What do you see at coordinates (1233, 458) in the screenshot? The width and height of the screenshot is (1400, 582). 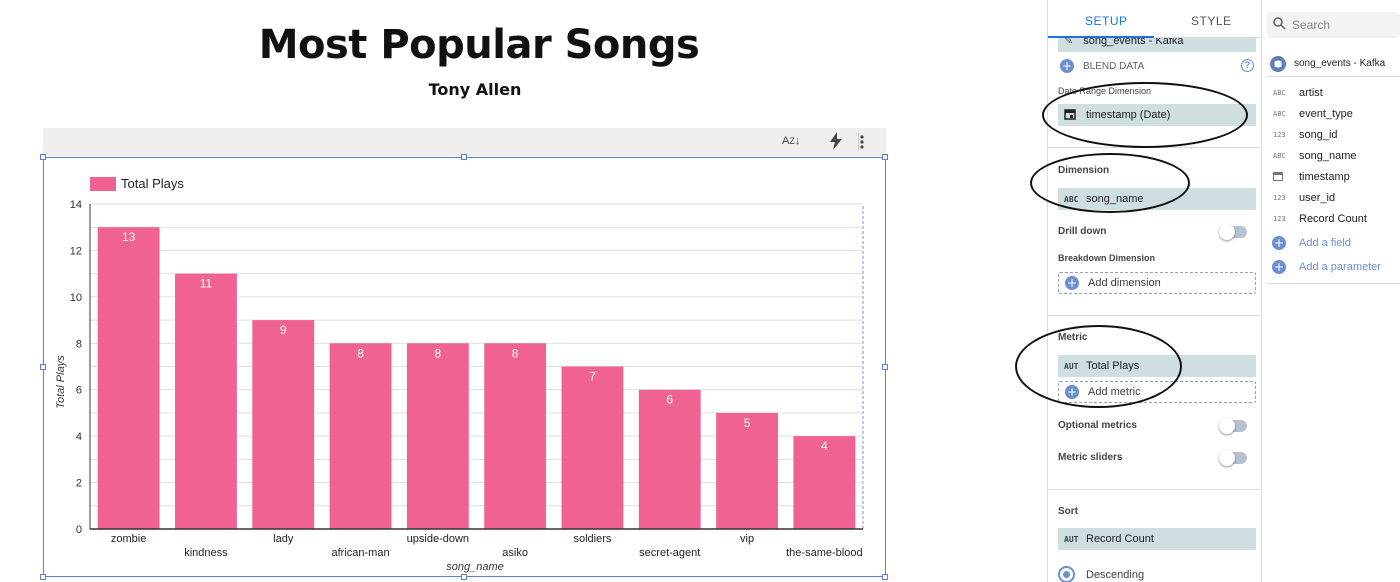 I see `metric-sliders-toggle` at bounding box center [1233, 458].